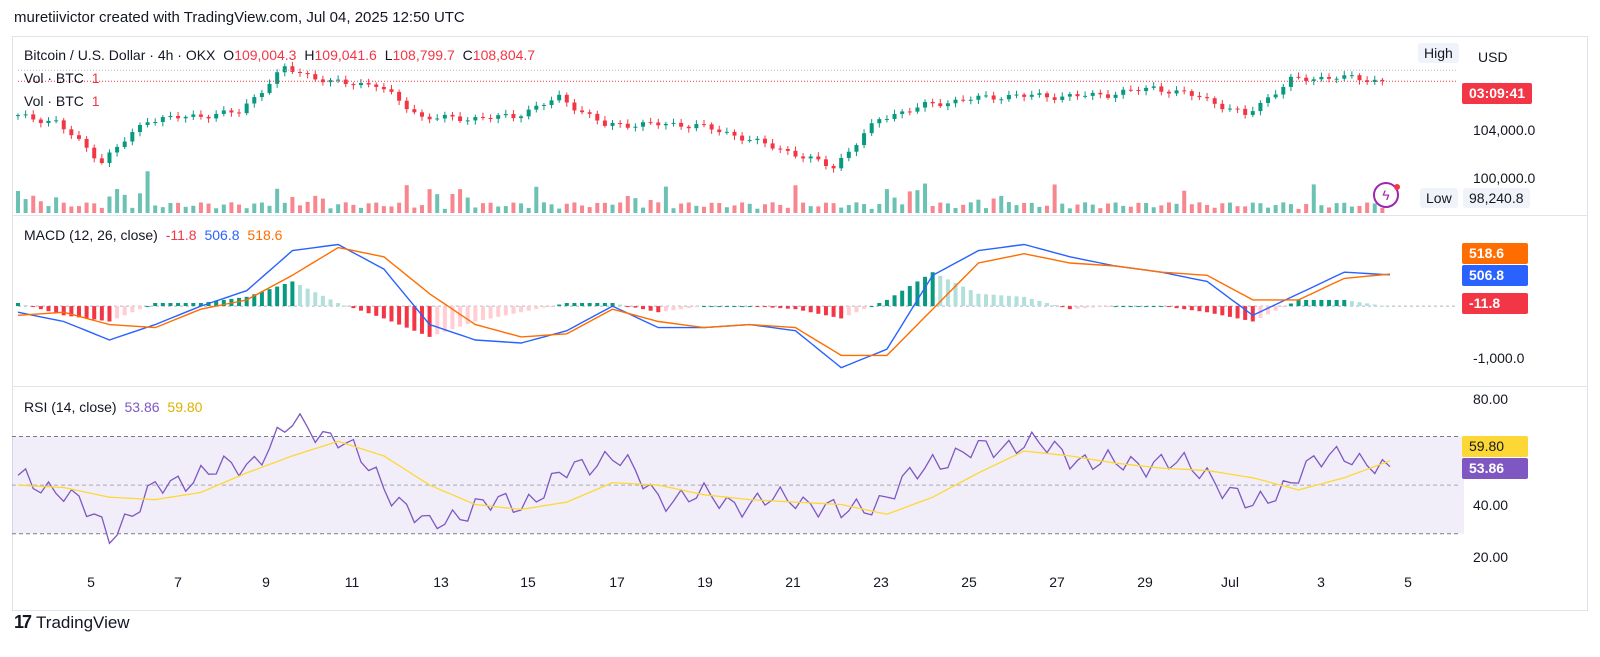 The image size is (1600, 657). What do you see at coordinates (266, 582) in the screenshot?
I see `time-axis-label: 9` at bounding box center [266, 582].